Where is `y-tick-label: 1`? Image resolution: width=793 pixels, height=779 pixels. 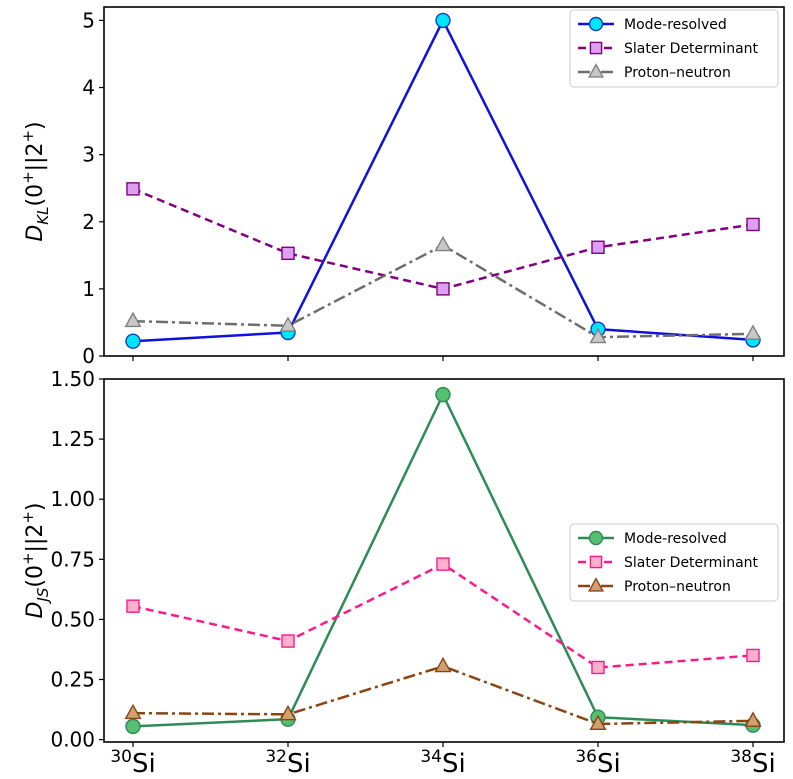 y-tick-label: 1 is located at coordinates (88, 289).